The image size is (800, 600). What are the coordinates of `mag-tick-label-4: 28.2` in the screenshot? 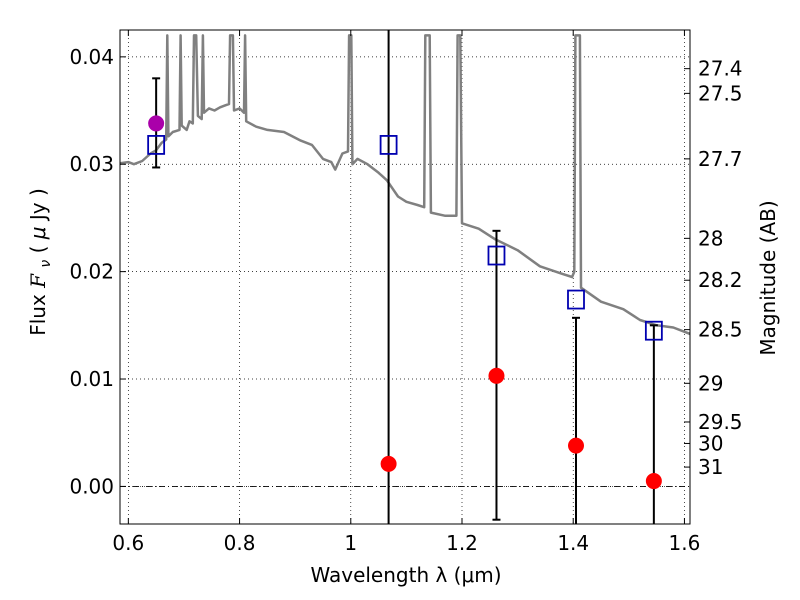 It's located at (720, 280).